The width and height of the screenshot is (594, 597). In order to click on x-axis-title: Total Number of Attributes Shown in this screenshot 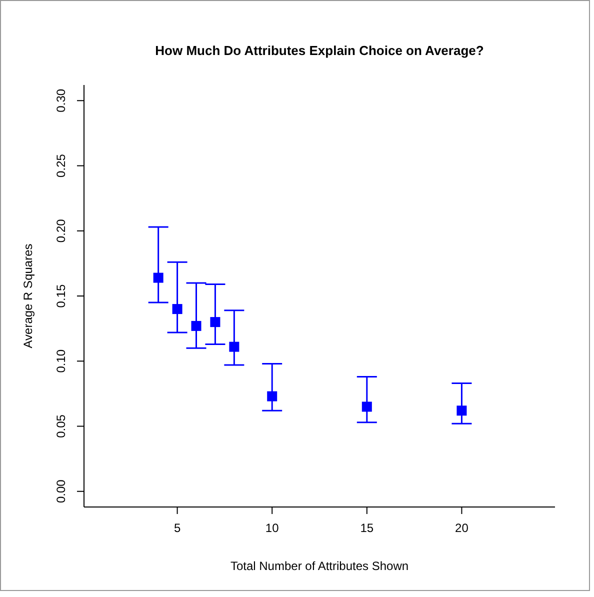, I will do `click(319, 566)`.